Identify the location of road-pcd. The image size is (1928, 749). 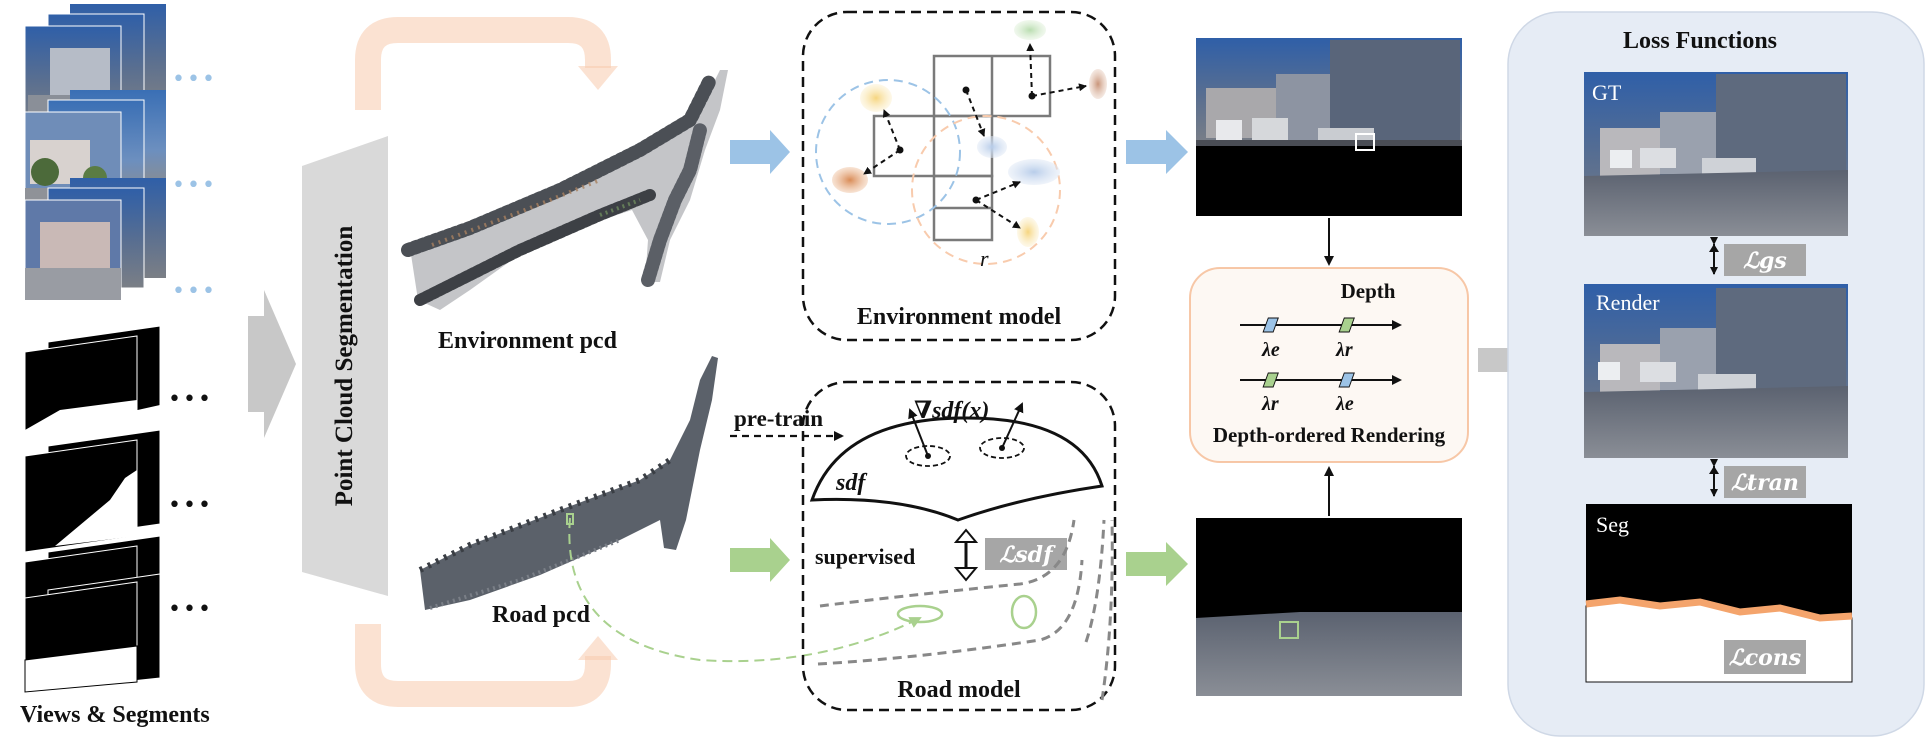
(568, 483).